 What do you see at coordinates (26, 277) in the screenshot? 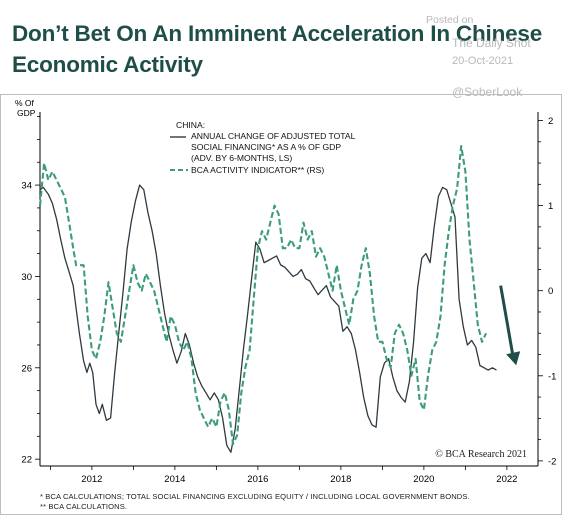
I see `left-tick-label: 30` at bounding box center [26, 277].